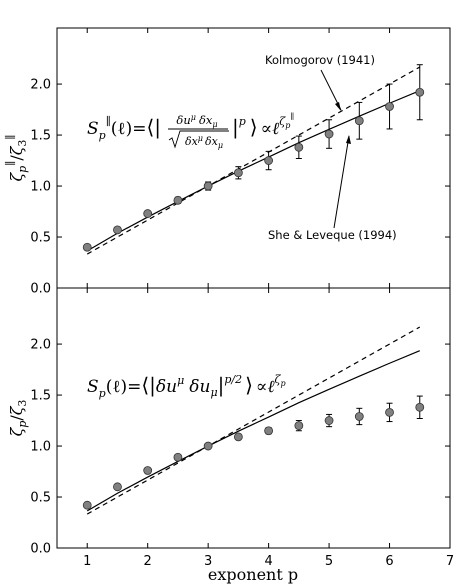 The image size is (471, 588). Describe the element at coordinates (338, 106) in the screenshot. I see `kolmogorov-arrowhead` at that location.